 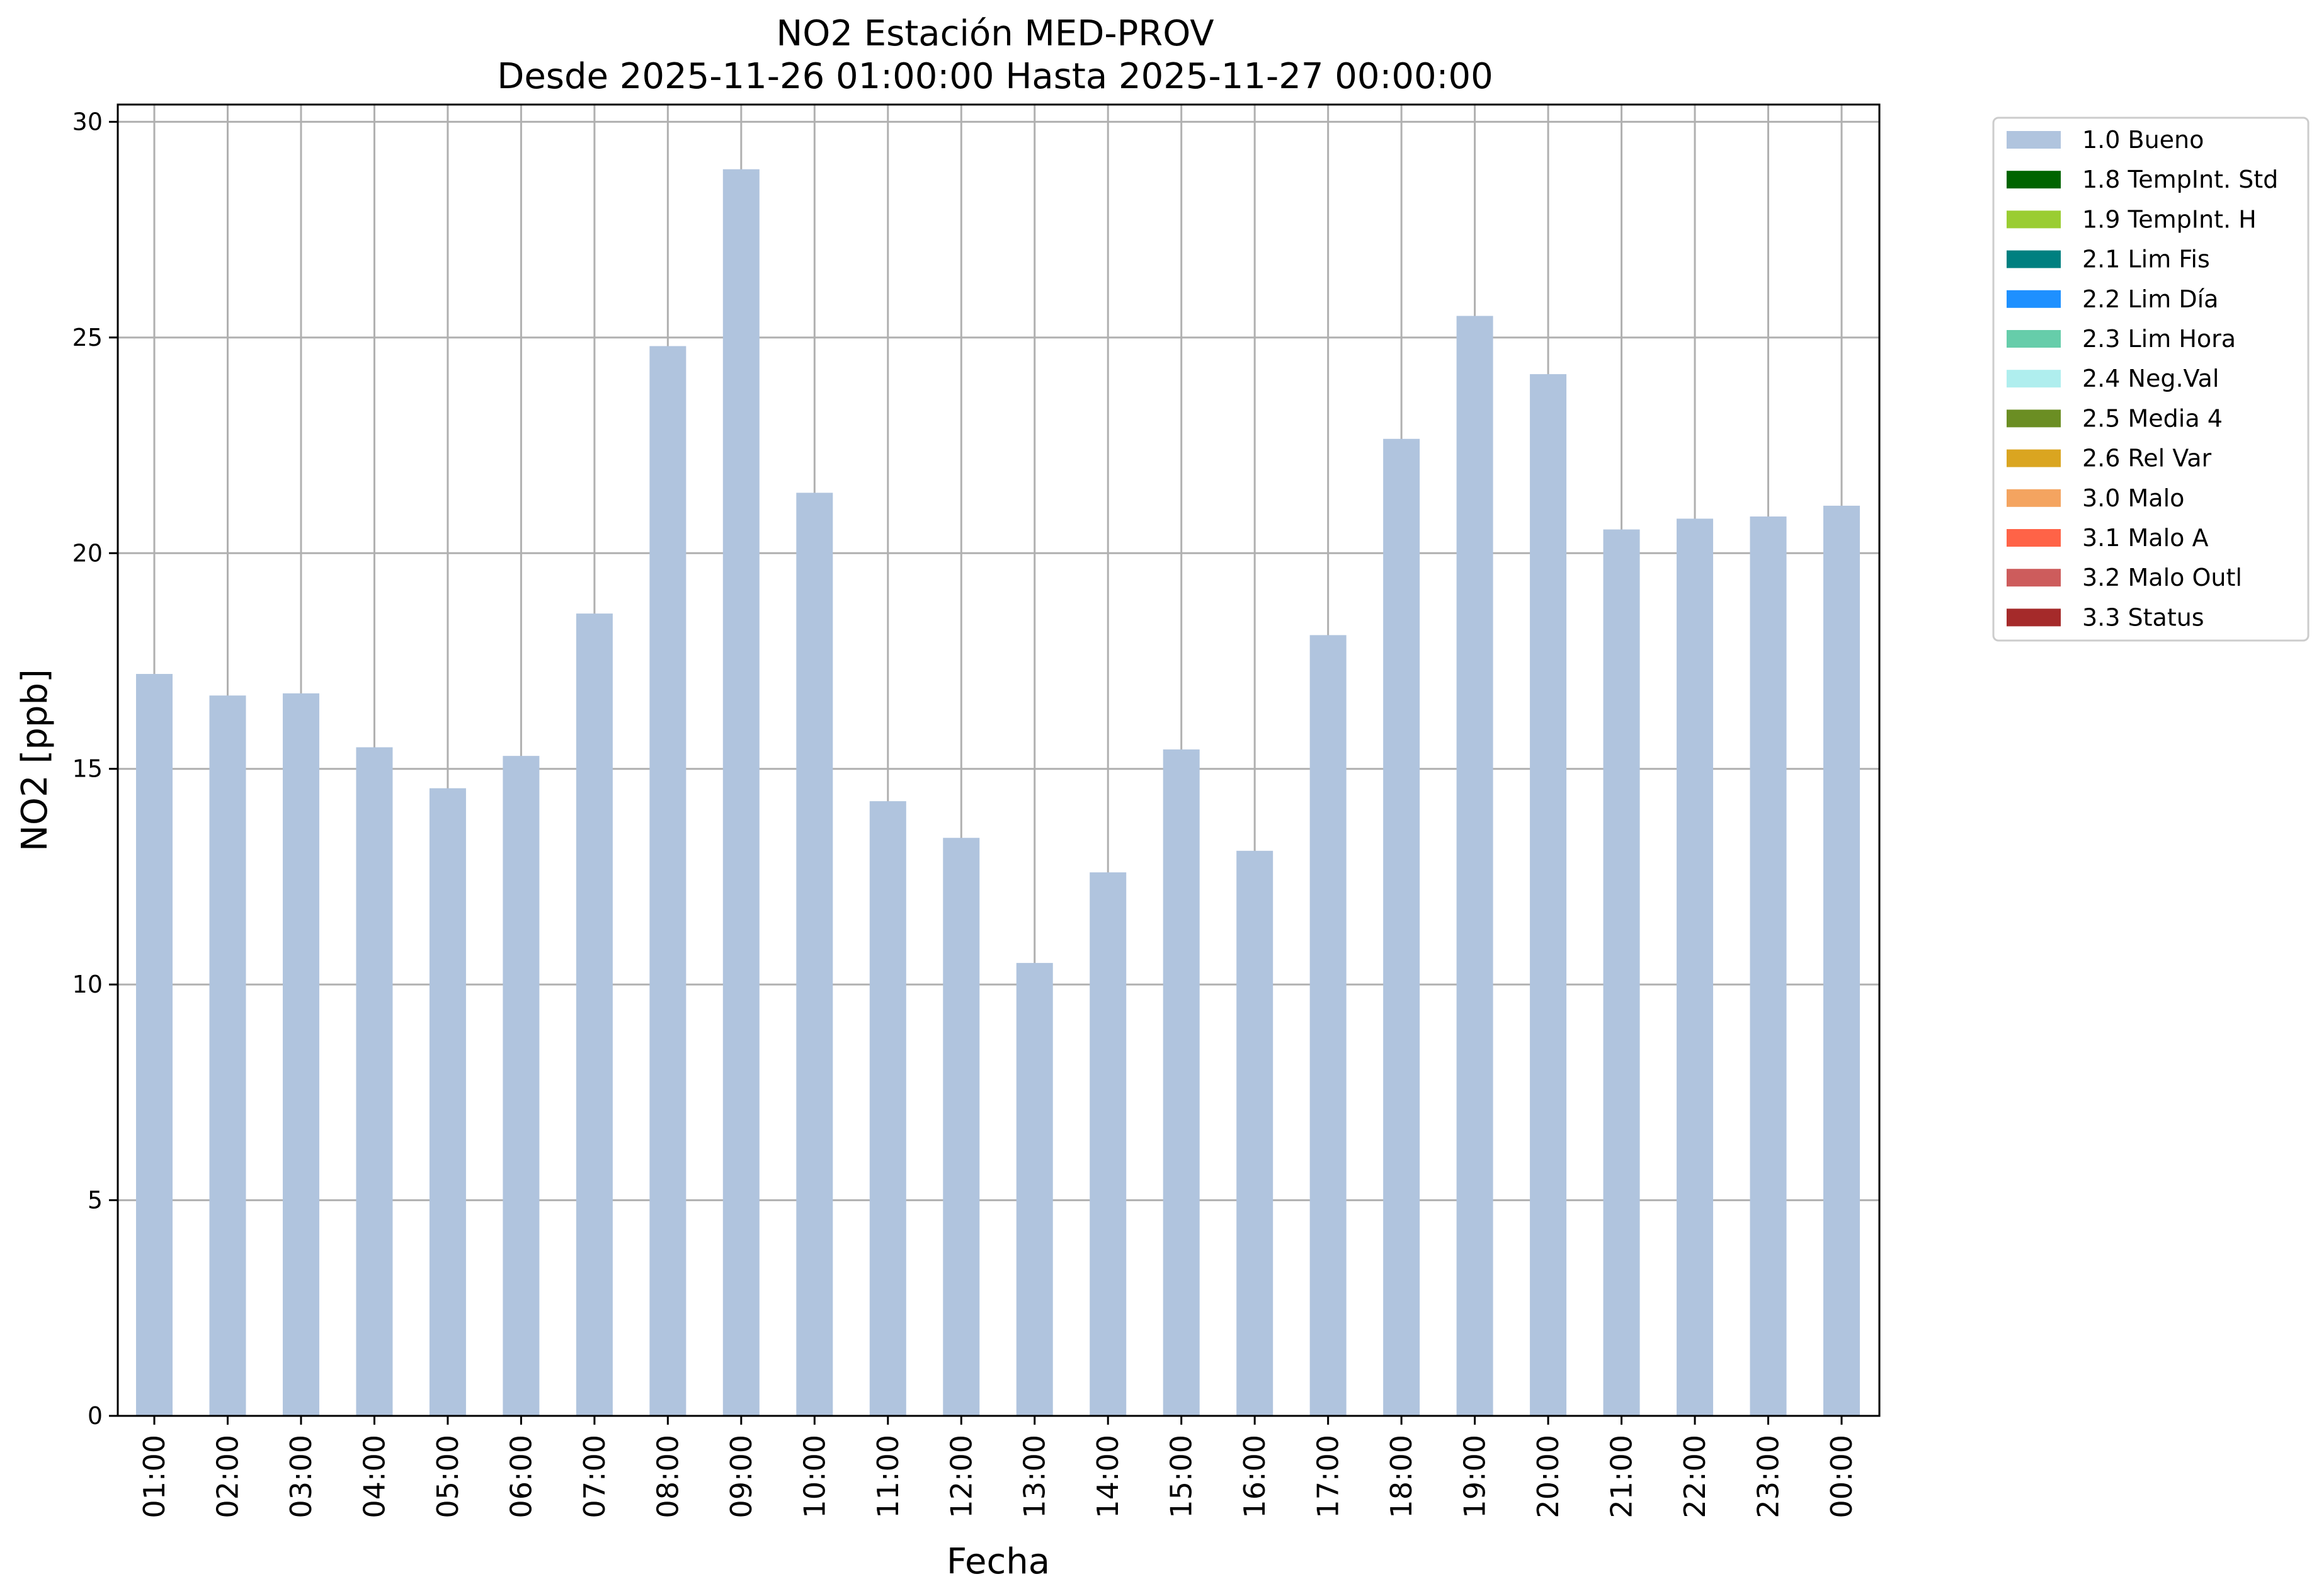 I want to click on x-tick-label: 17:00, so click(x=1328, y=1477).